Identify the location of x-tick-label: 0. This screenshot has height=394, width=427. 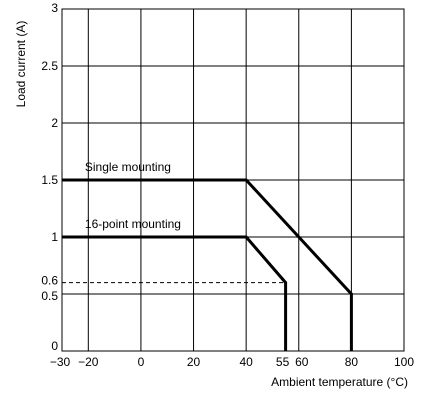
(141, 362).